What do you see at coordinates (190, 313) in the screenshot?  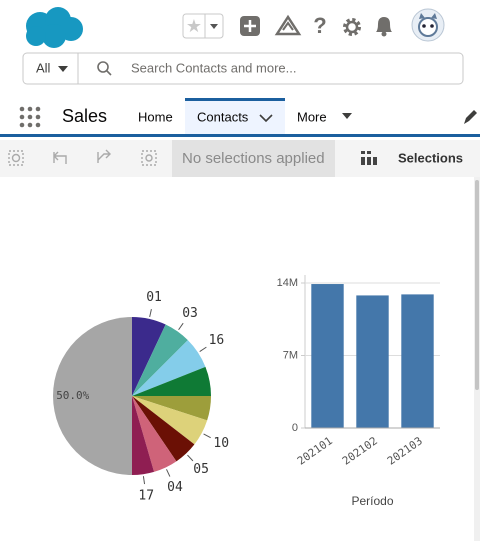 I see `pie-label: 03` at bounding box center [190, 313].